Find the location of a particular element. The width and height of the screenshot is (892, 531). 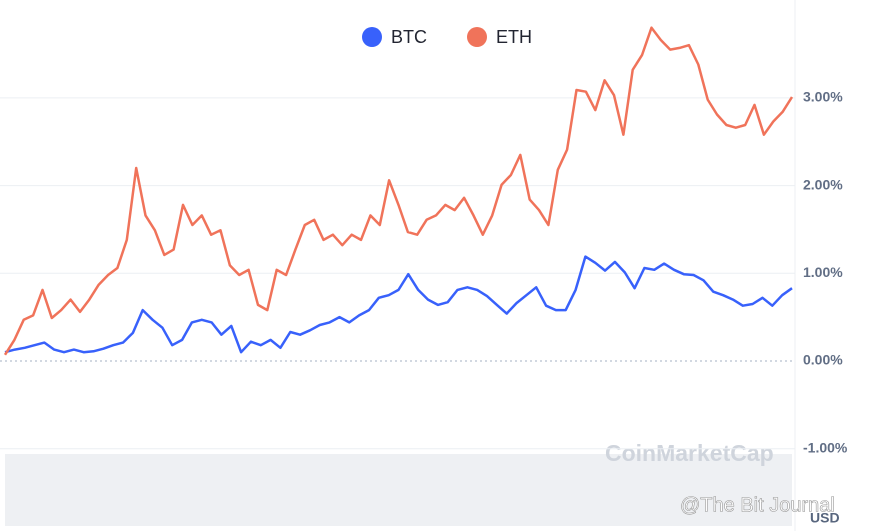

watermark: @The Bit Journal is located at coordinates (757, 505).